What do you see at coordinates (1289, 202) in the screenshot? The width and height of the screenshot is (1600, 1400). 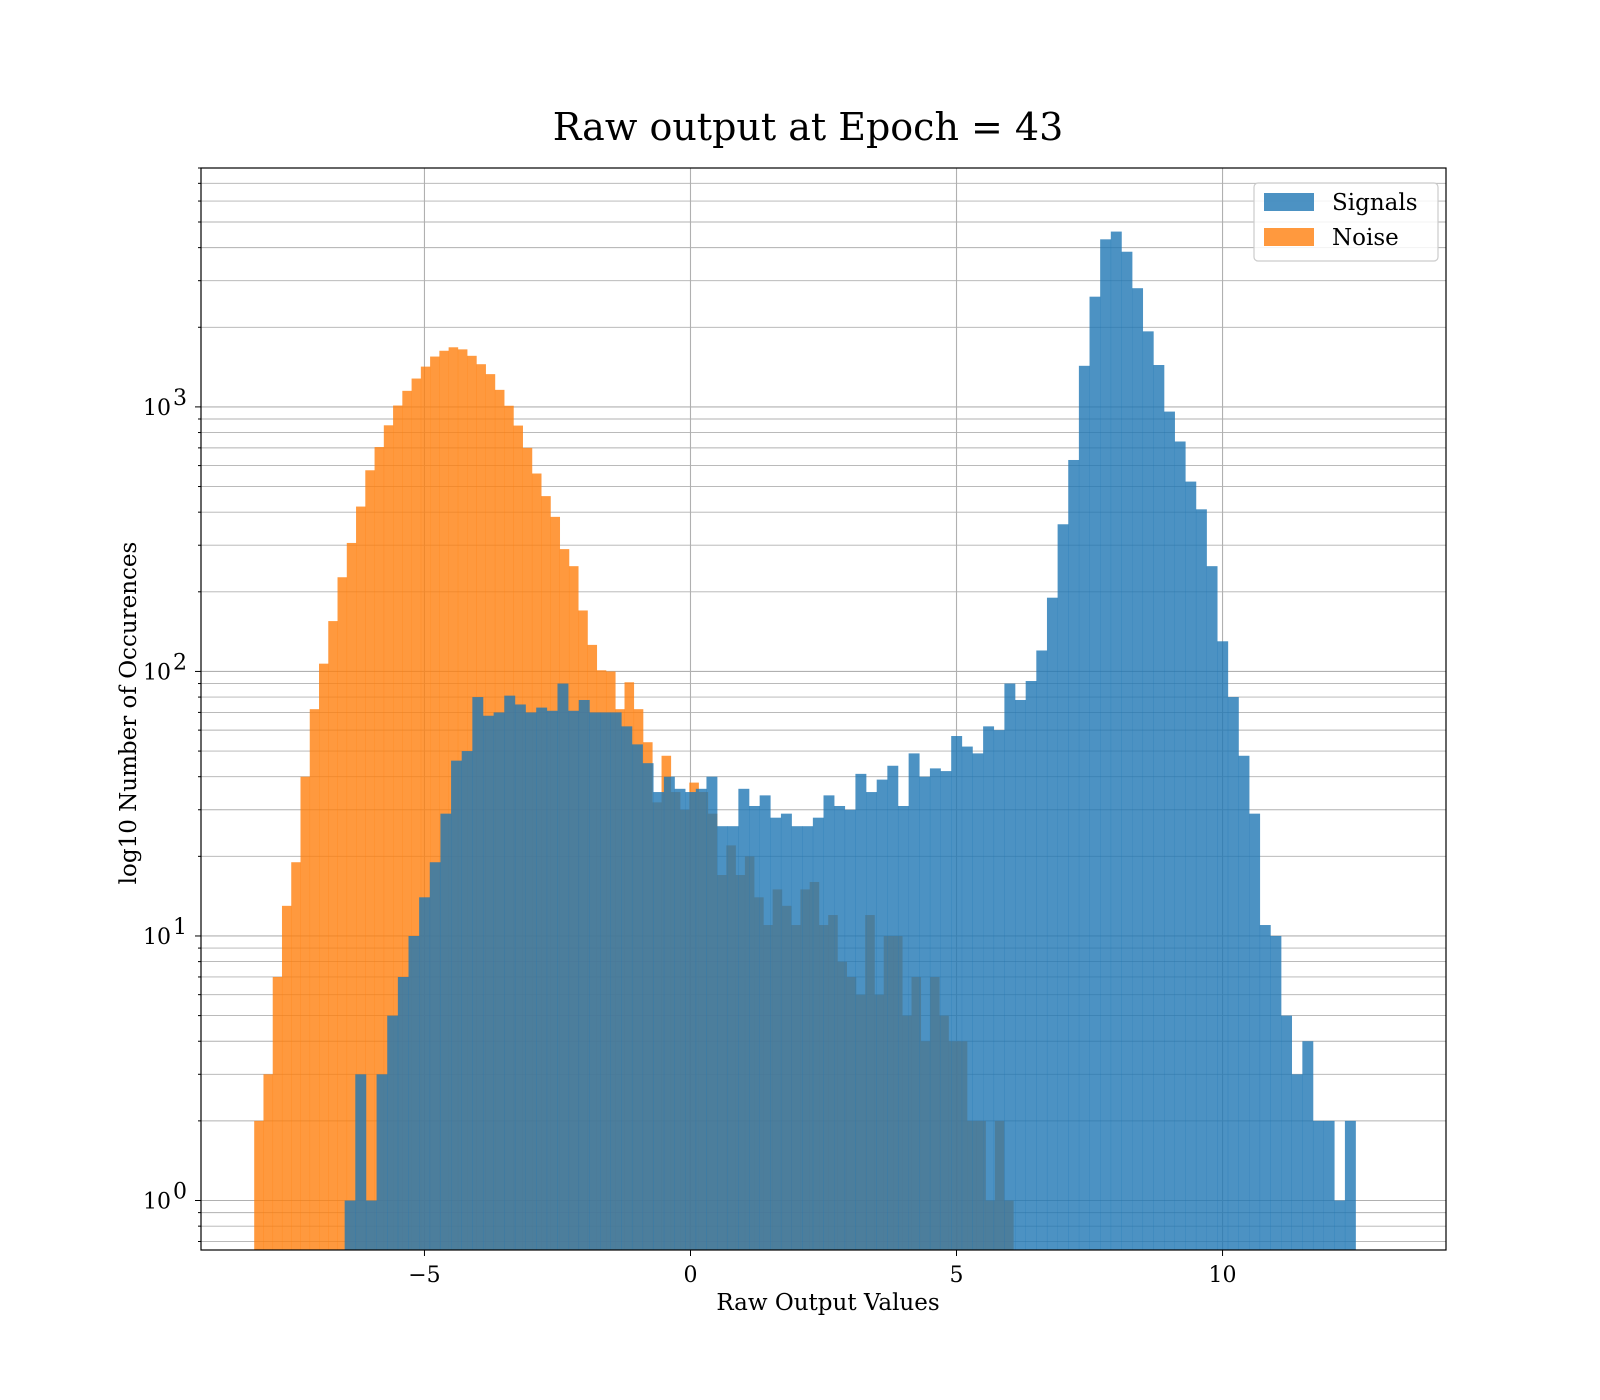 I see `legend-swatch-signals` at bounding box center [1289, 202].